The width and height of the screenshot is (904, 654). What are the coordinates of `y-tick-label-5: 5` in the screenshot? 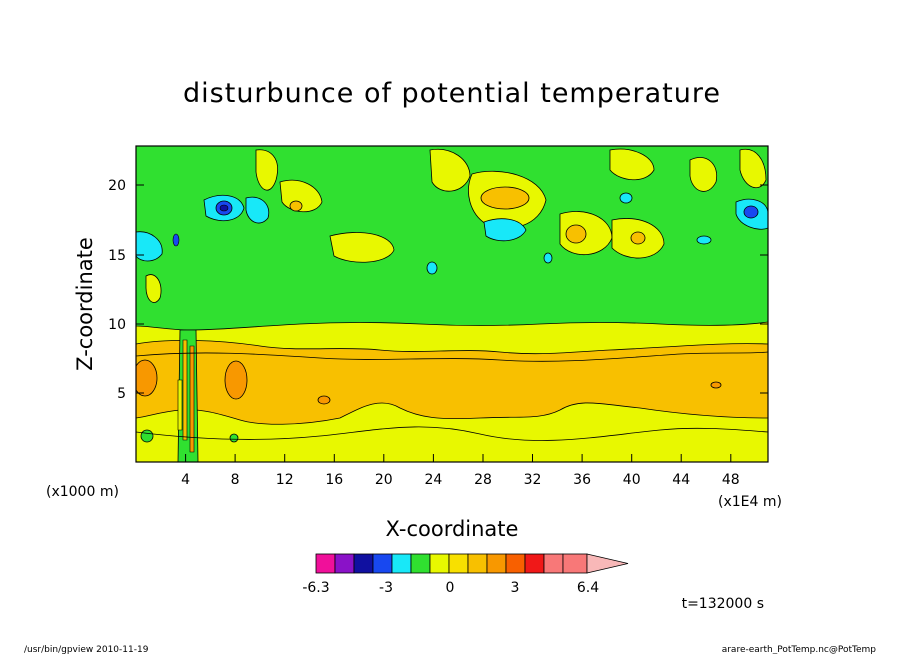 It's located at (121, 394).